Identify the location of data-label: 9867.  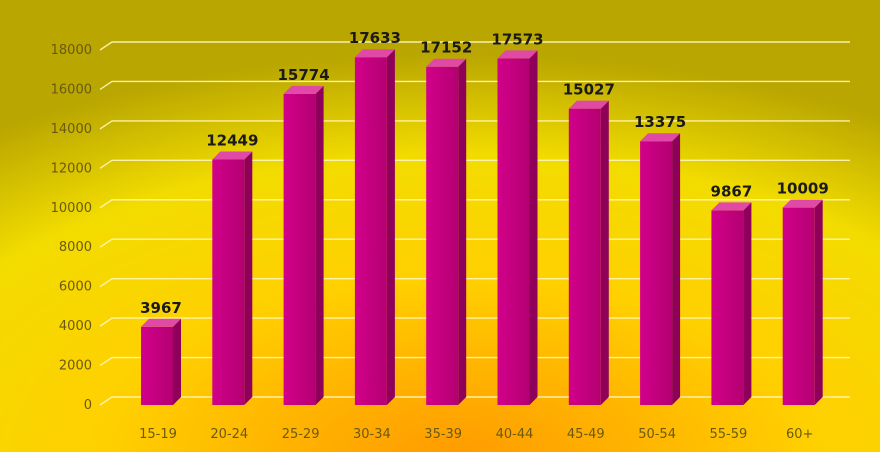
(732, 191).